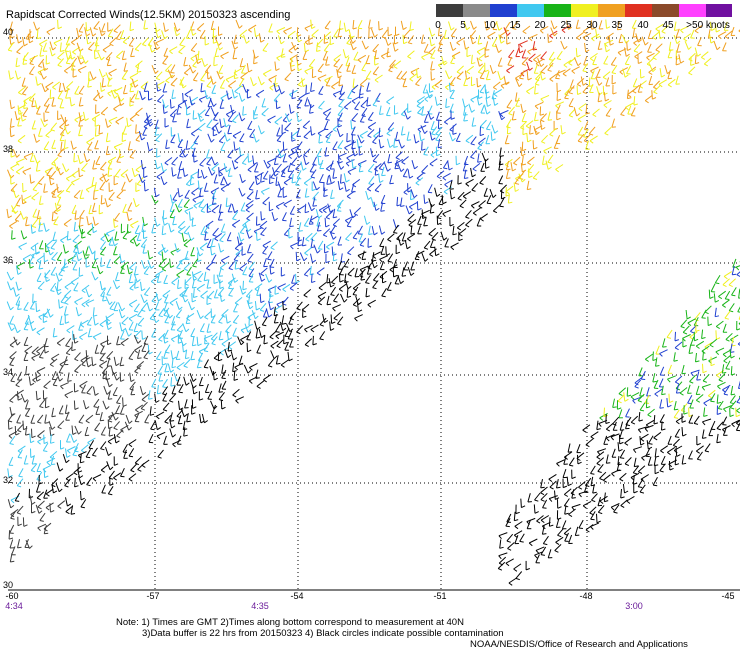  I want to click on time-label-start: 4:34, so click(14, 606).